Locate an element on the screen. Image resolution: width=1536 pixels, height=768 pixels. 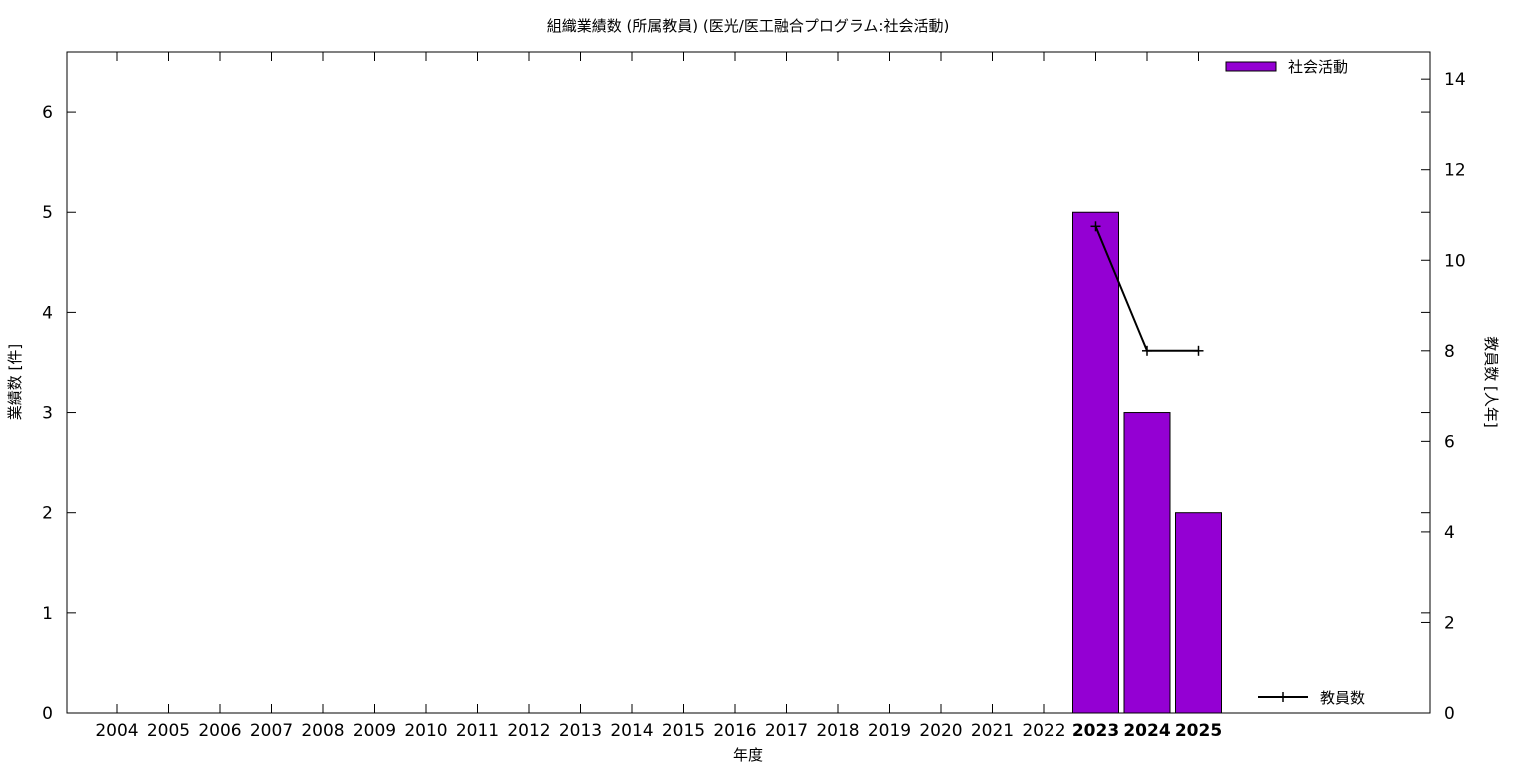
x-tick-label: 2016 is located at coordinates (734, 731).